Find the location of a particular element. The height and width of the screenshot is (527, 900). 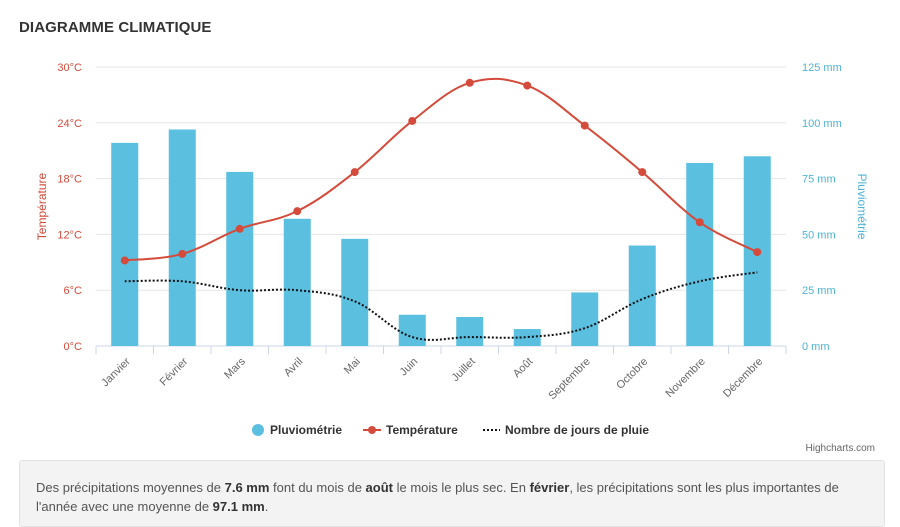

x-tick-label: Novembre is located at coordinates (686, 378).